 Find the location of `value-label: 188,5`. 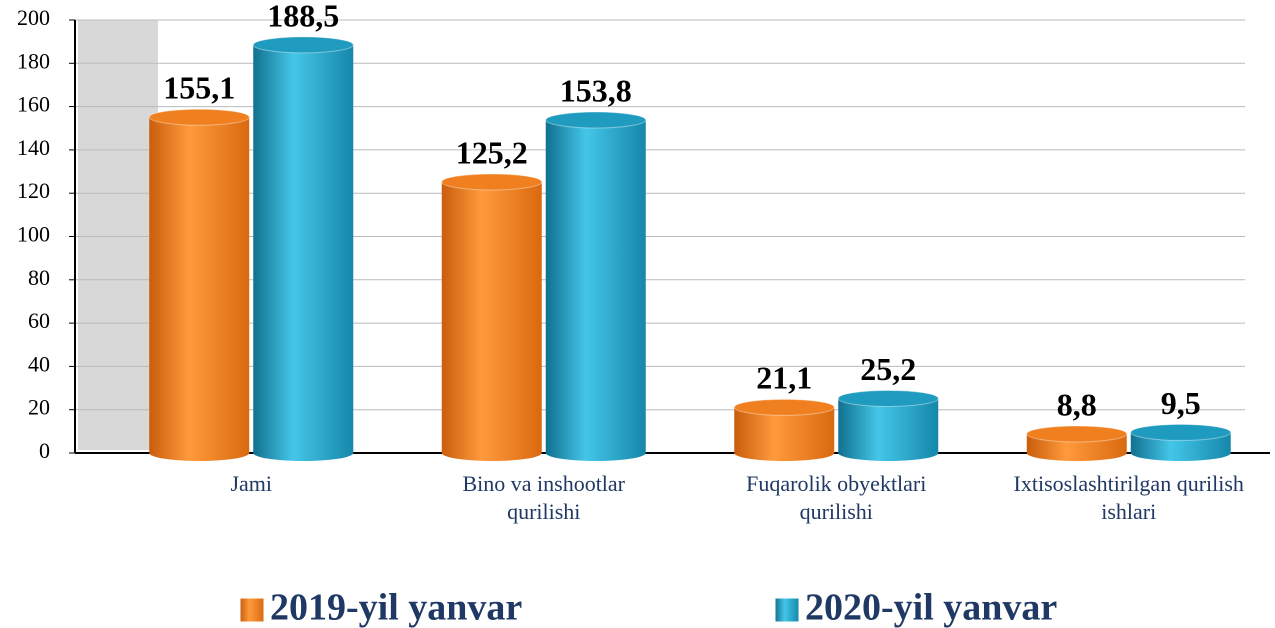

value-label: 188,5 is located at coordinates (303, 16).